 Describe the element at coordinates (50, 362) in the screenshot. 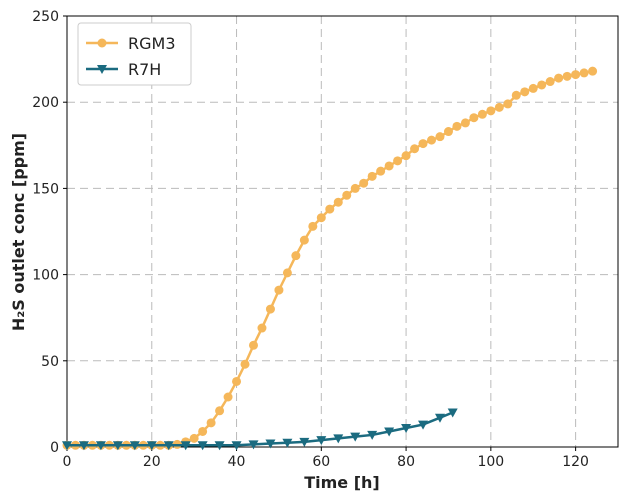

I see `y-tick-label: 50` at that location.